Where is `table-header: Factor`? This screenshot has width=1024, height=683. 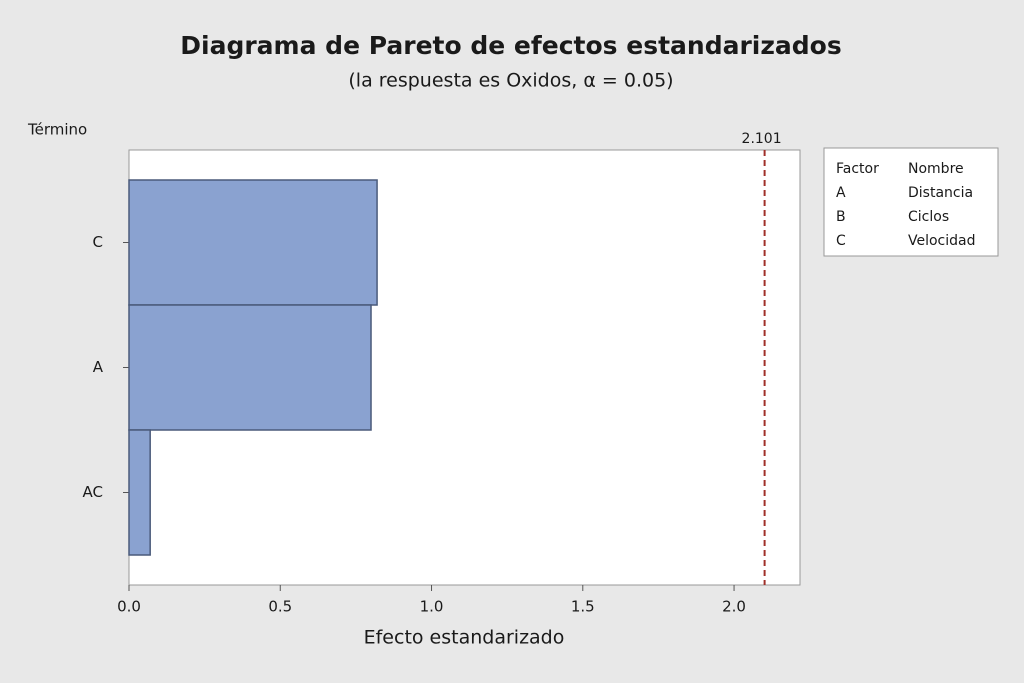
table-header: Factor is located at coordinates (857, 169).